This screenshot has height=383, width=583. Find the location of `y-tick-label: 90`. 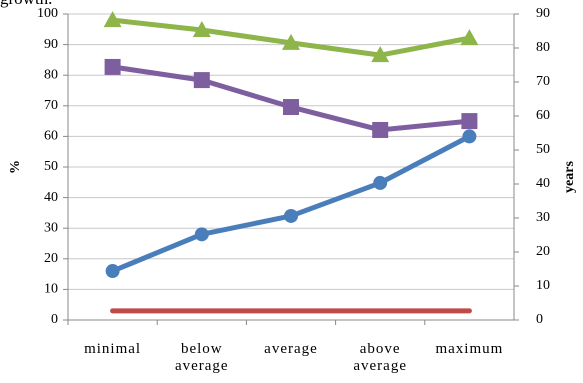

y-tick-label: 90 is located at coordinates (51, 44).